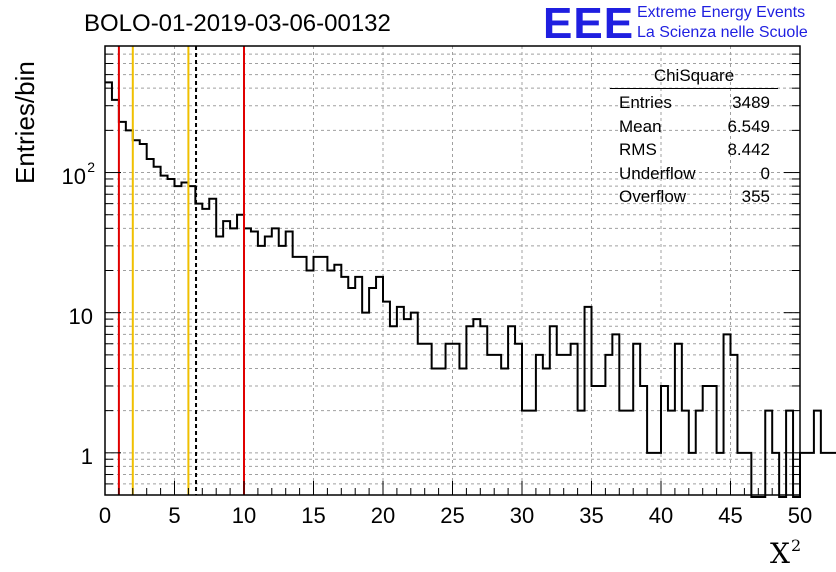  I want to click on x-tick-label-45: 45, so click(730, 515).